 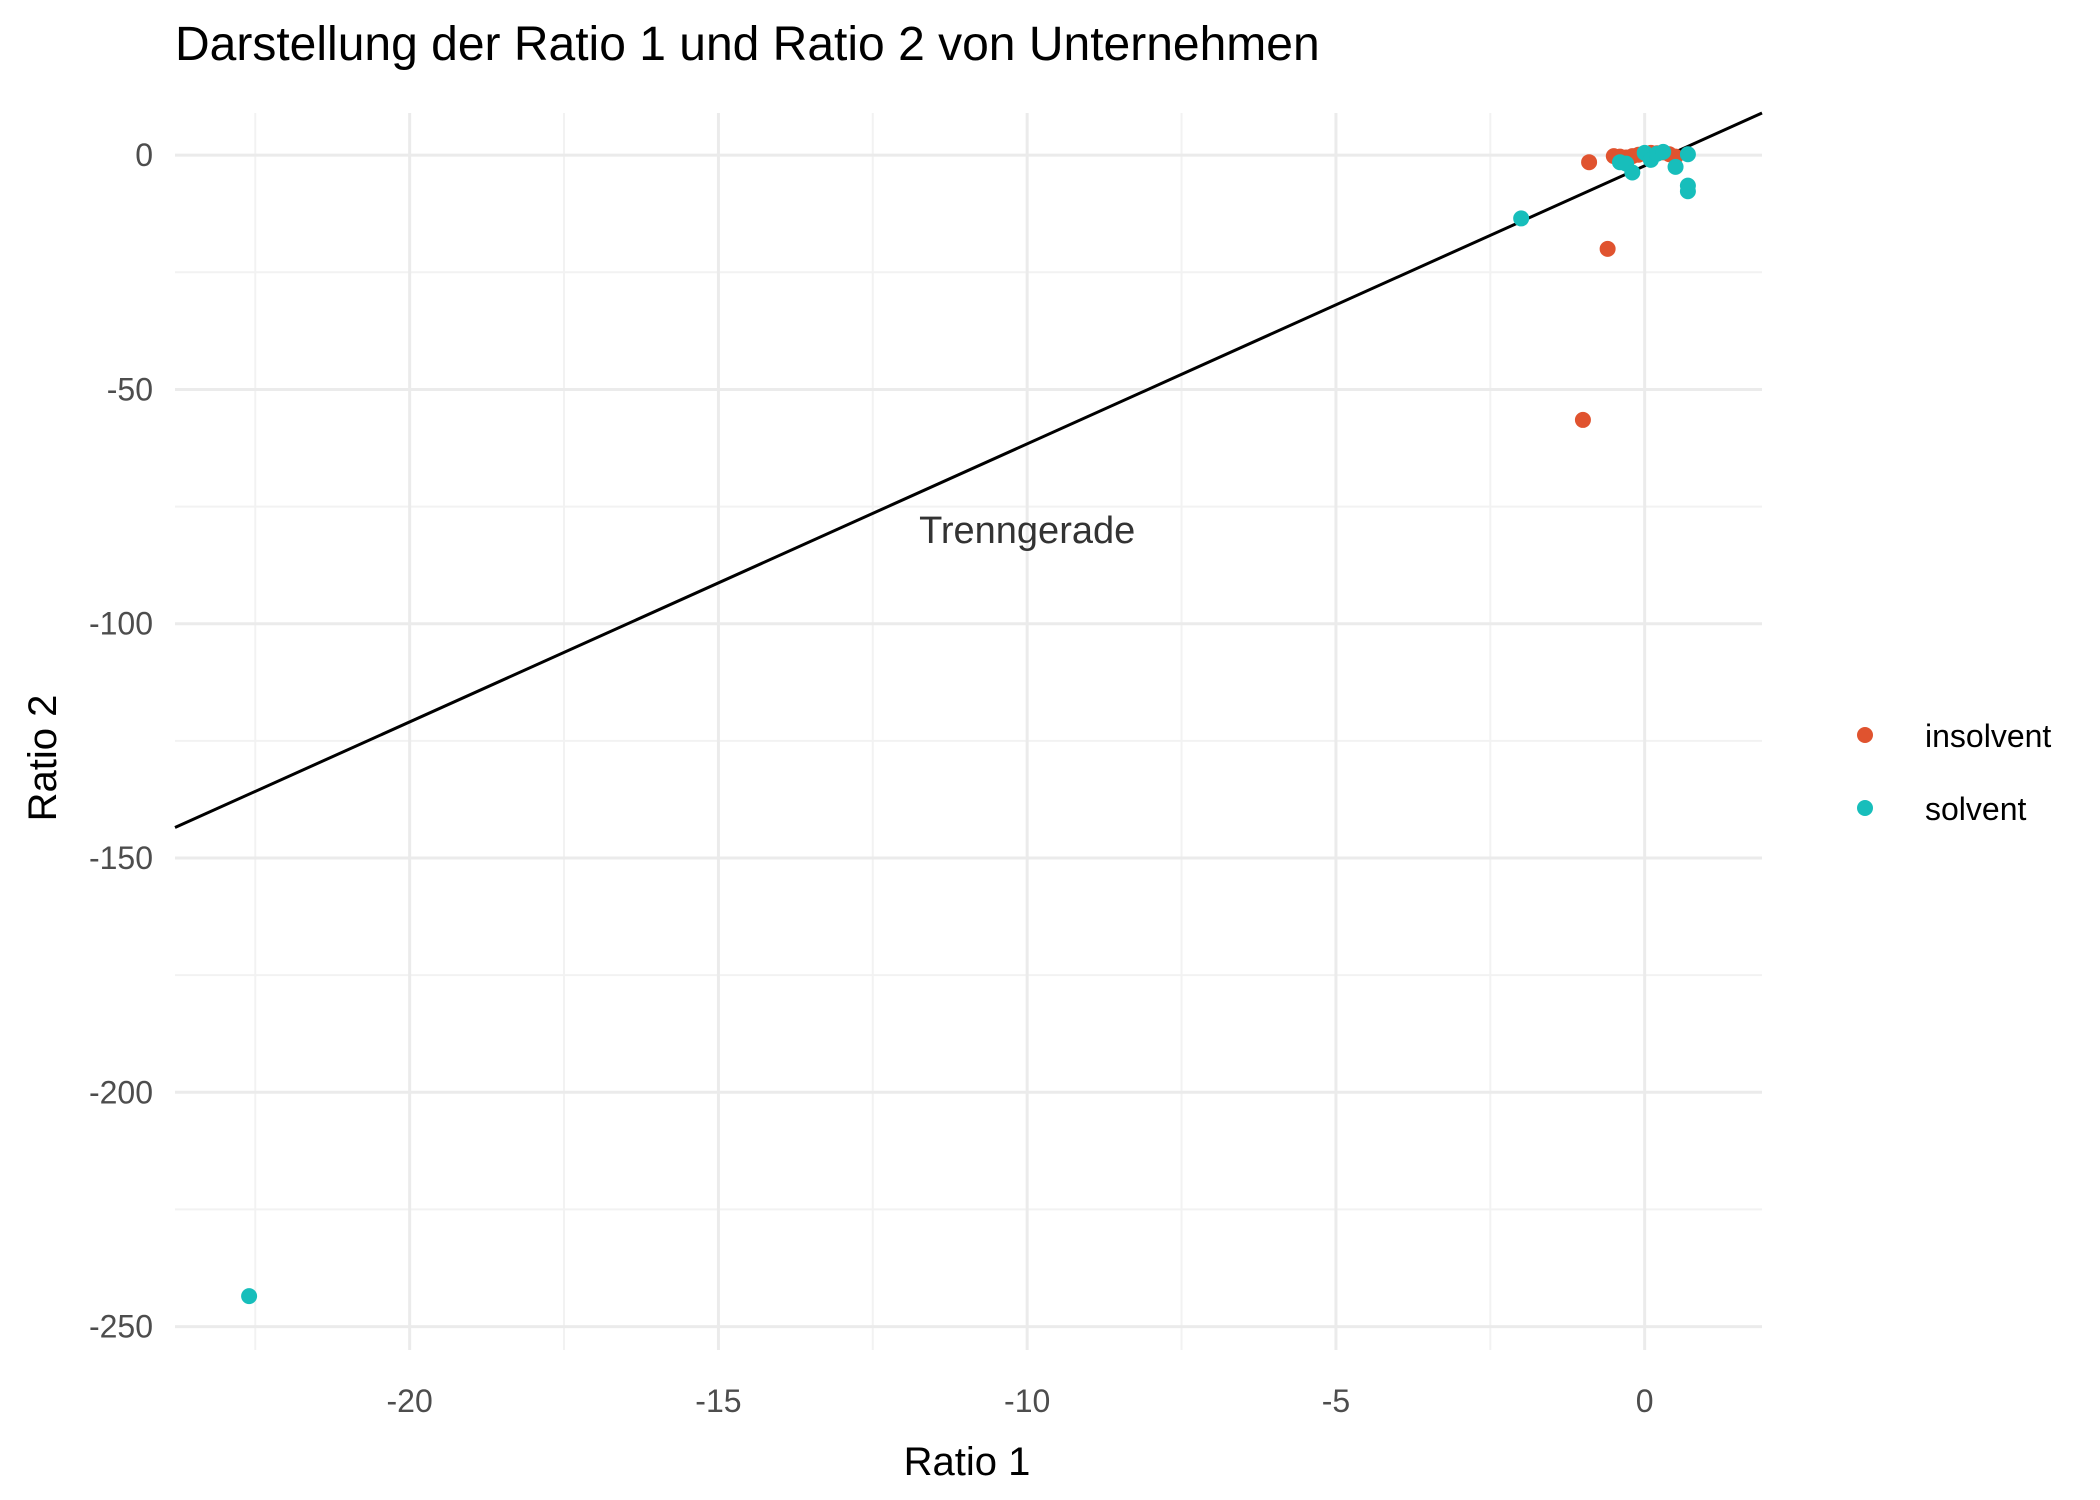 What do you see at coordinates (410, 1401) in the screenshot?
I see `x-tick-label: -20` at bounding box center [410, 1401].